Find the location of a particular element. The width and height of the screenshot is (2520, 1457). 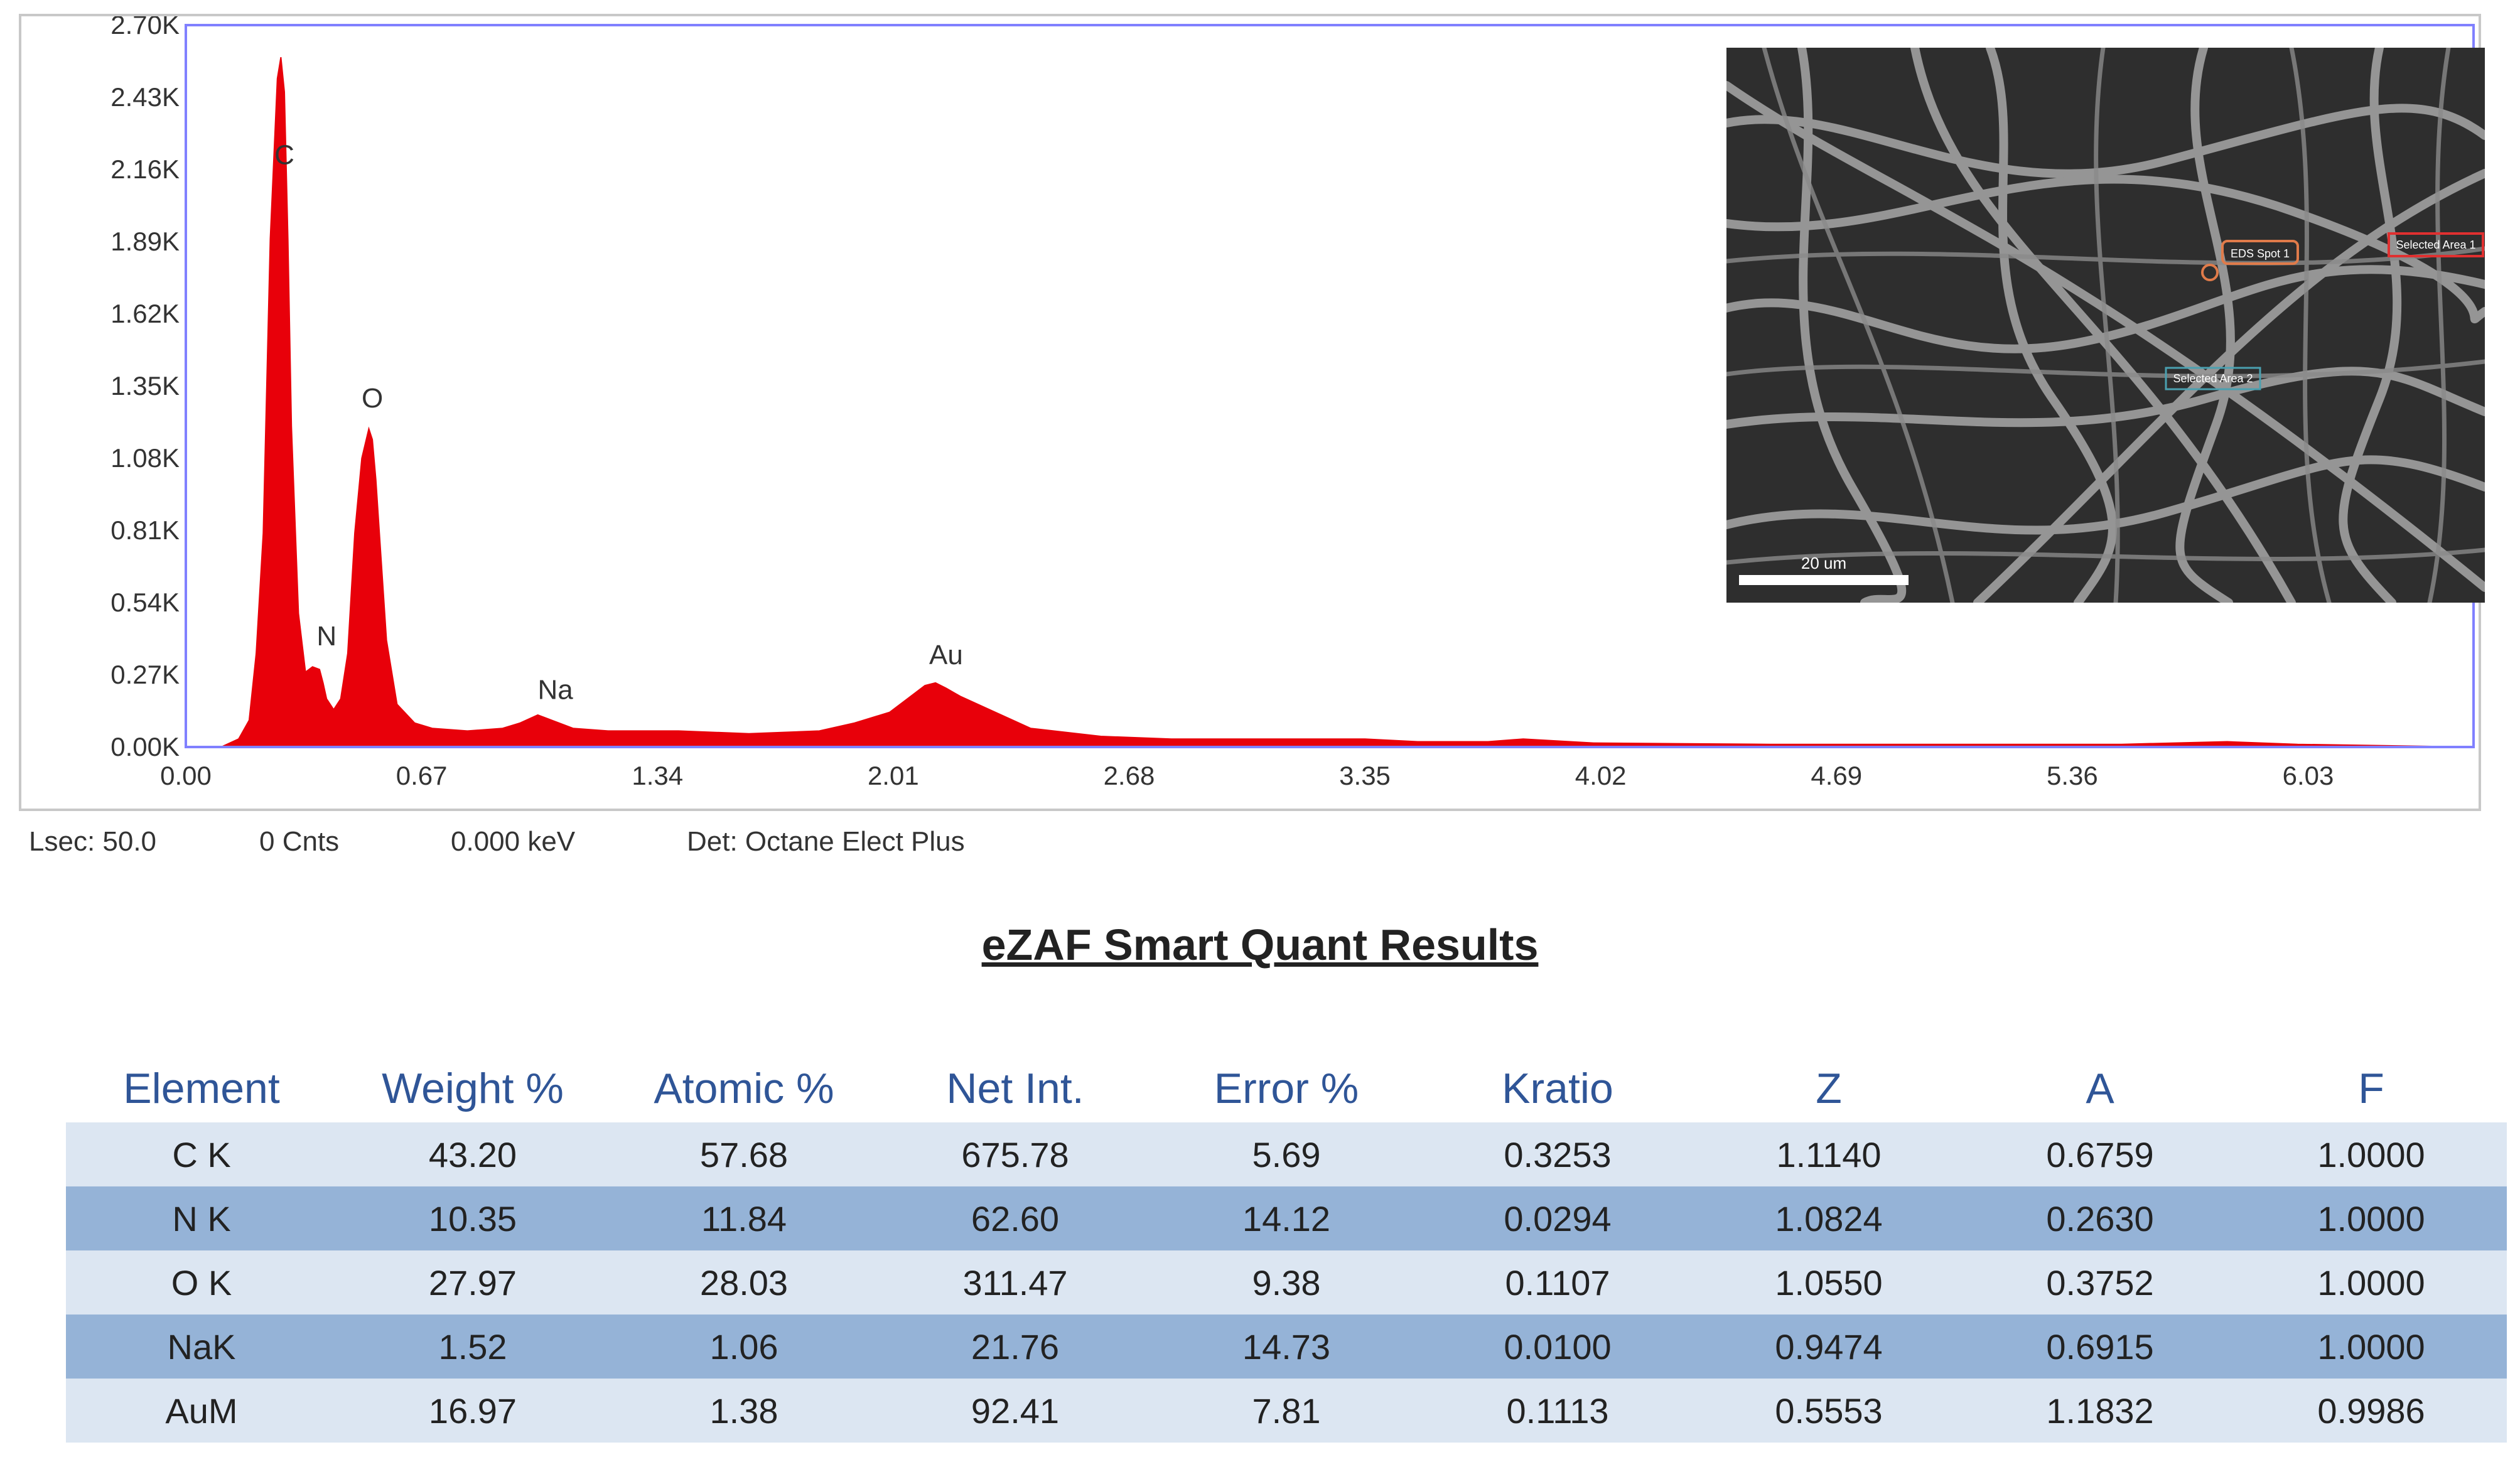

x-tick-label: 0.00 is located at coordinates (186, 775).